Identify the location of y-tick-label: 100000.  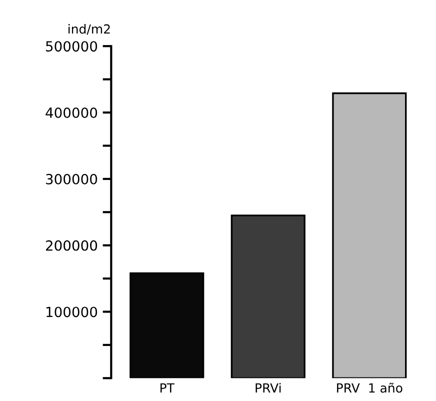
(72, 312).